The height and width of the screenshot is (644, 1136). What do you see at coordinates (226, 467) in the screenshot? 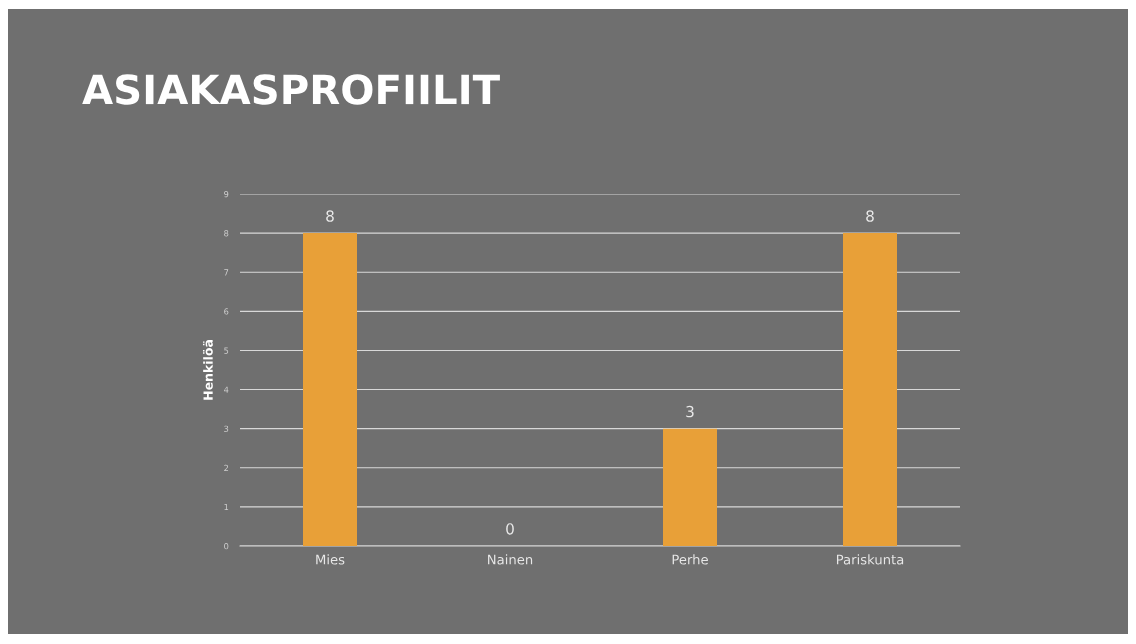
I see `y-tick-label: 2` at bounding box center [226, 467].